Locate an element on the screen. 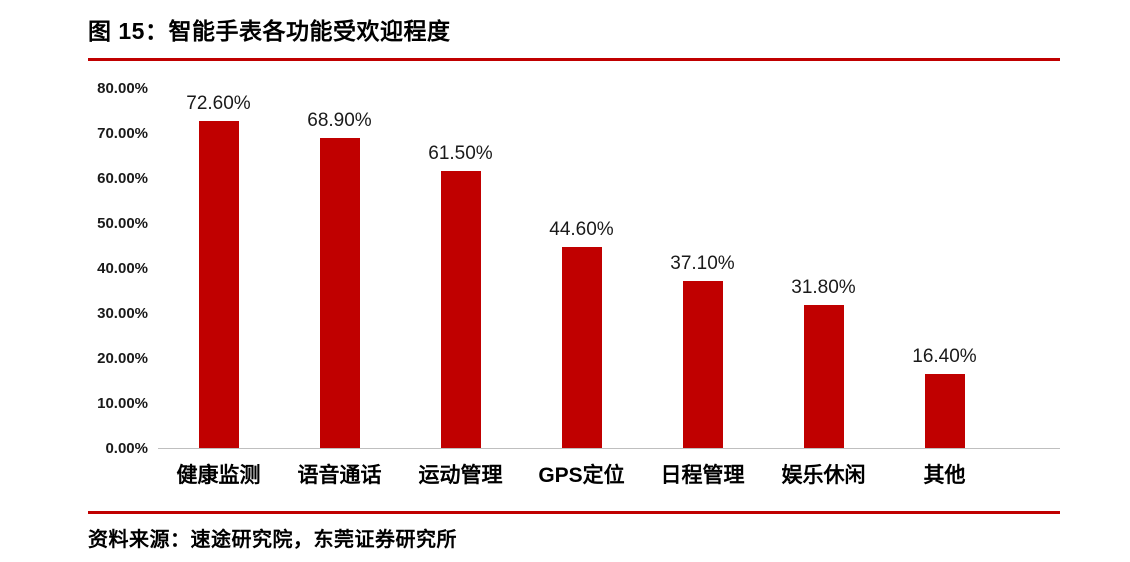  category-label: GPS定位 is located at coordinates (581, 475).